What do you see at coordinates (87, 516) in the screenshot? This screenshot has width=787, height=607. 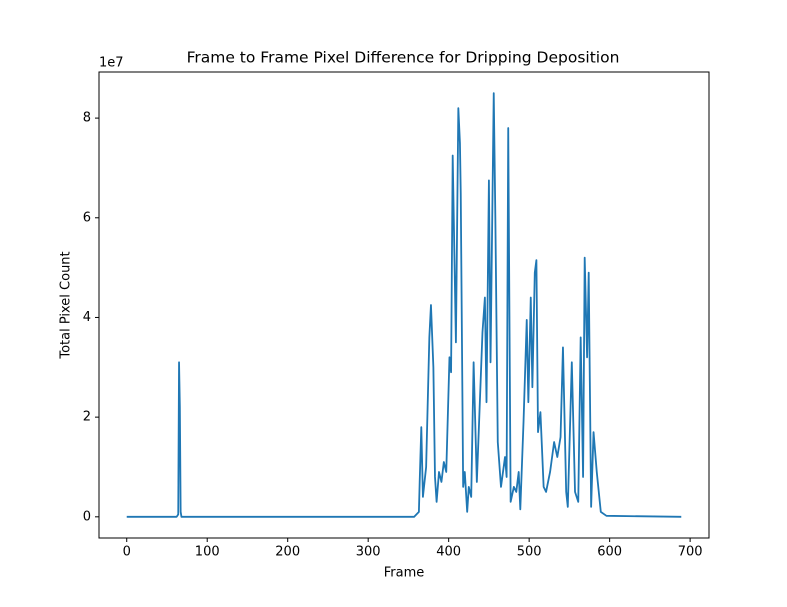 I see `y-tick-label: 0` at bounding box center [87, 516].